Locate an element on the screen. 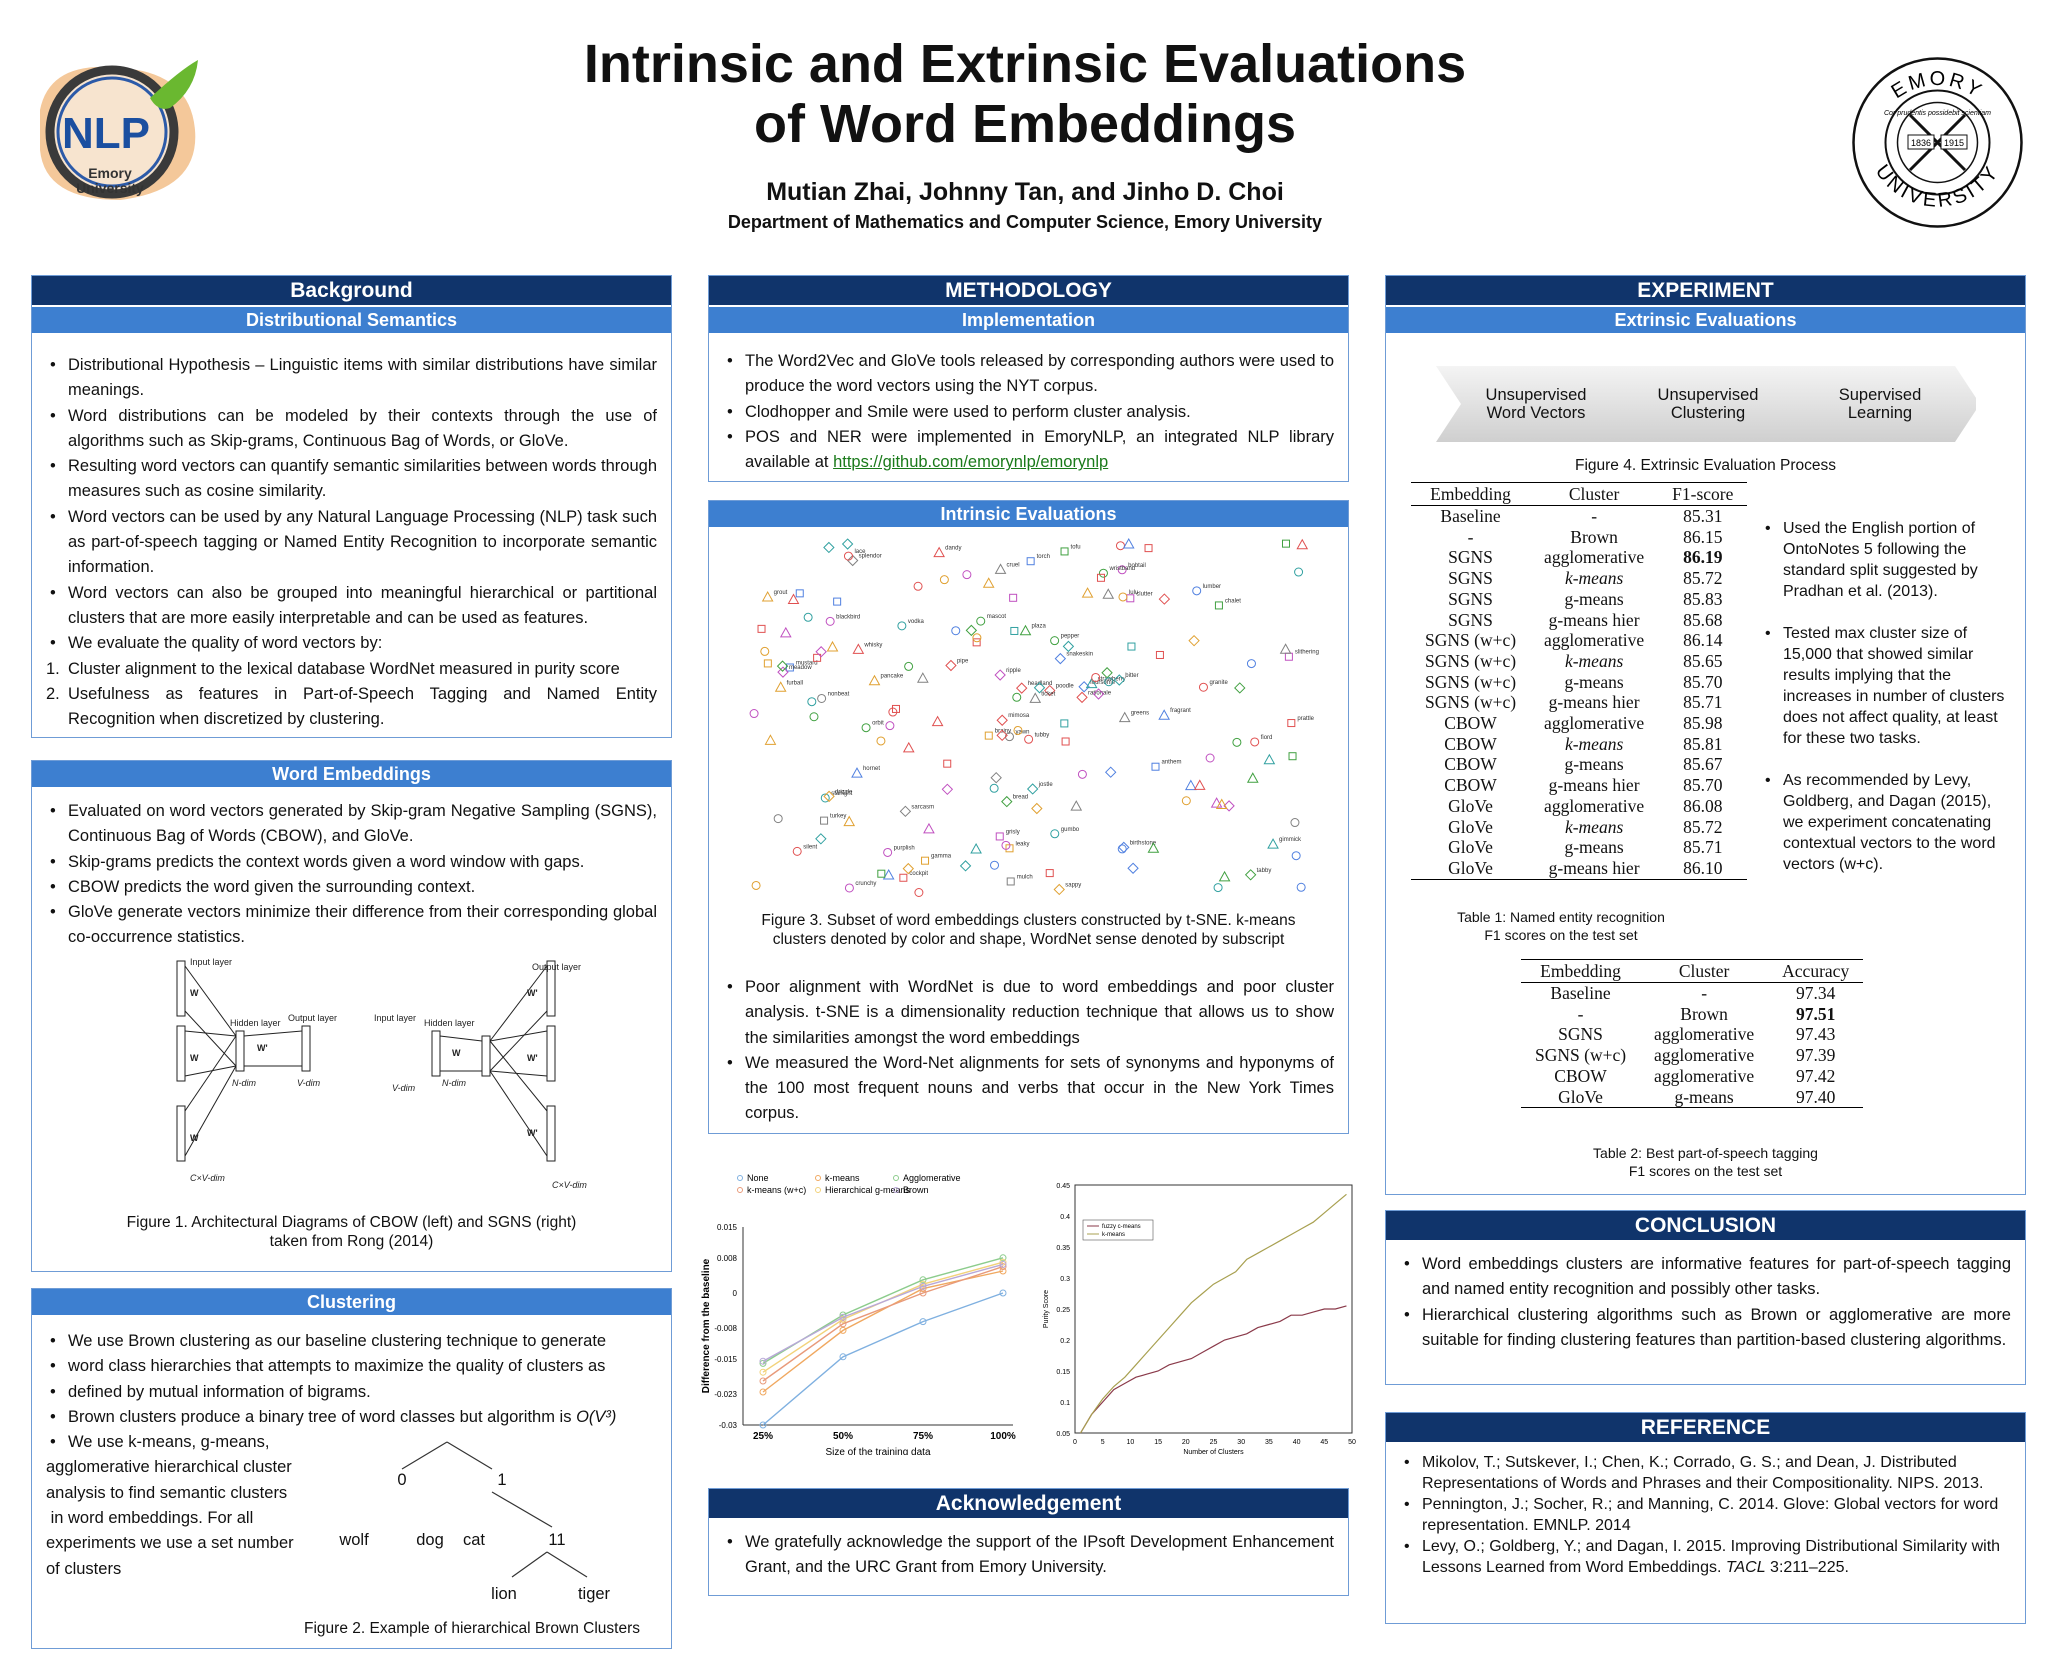  tsne-word-label: greens is located at coordinates (1140, 714).